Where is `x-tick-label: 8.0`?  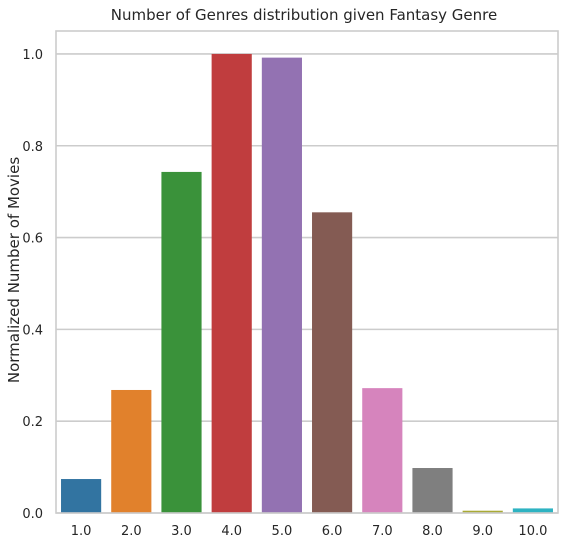
x-tick-label: 8.0 is located at coordinates (432, 531).